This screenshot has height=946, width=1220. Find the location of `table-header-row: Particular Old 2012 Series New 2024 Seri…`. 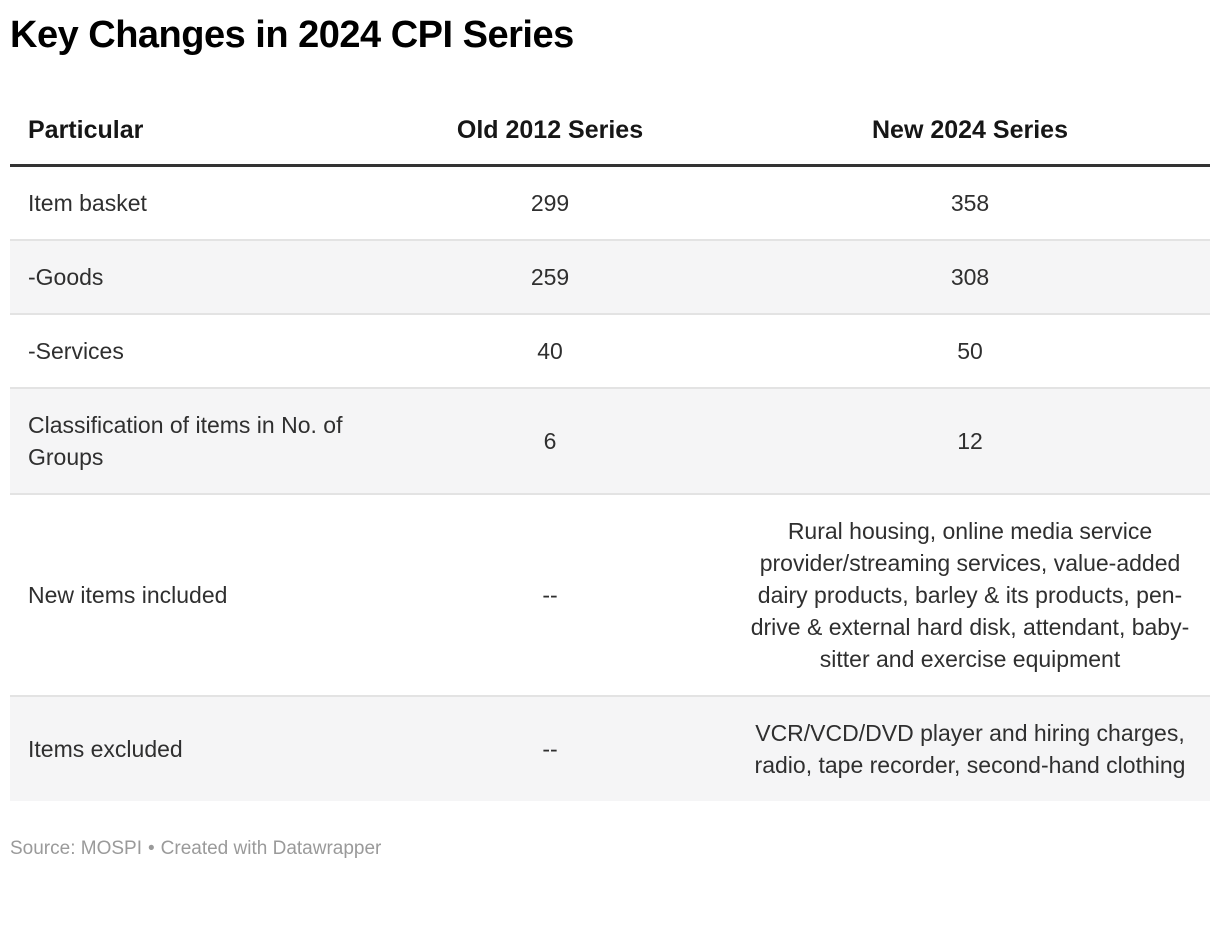

table-header-row: Particular Old 2012 Series New 2024 Seri… is located at coordinates (610, 126).